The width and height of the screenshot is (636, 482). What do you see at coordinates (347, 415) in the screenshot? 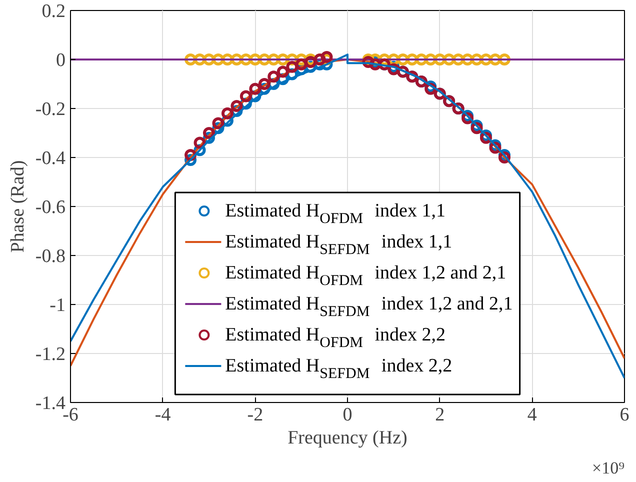
I see `x-tick-label: 0` at bounding box center [347, 415].